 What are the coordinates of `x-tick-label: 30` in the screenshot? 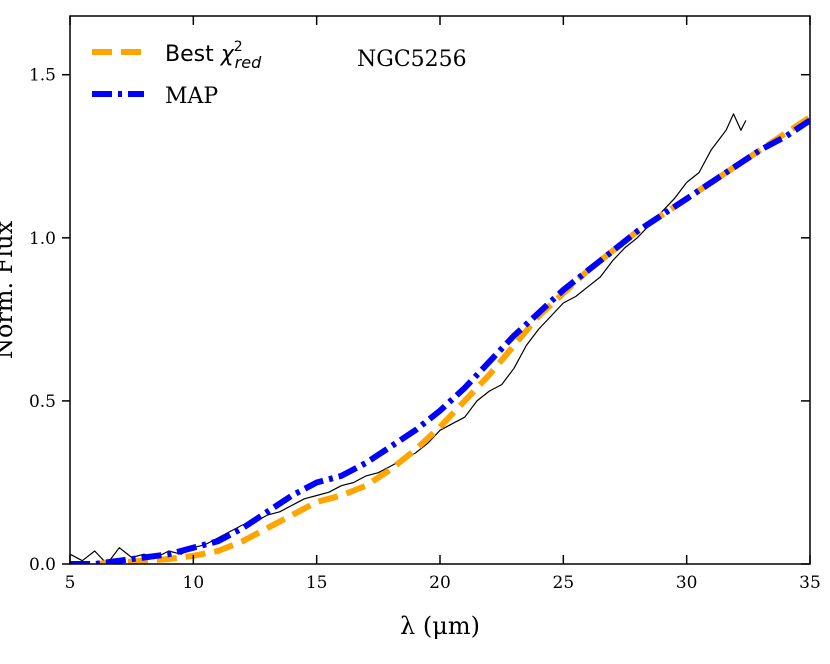 It's located at (687, 583).